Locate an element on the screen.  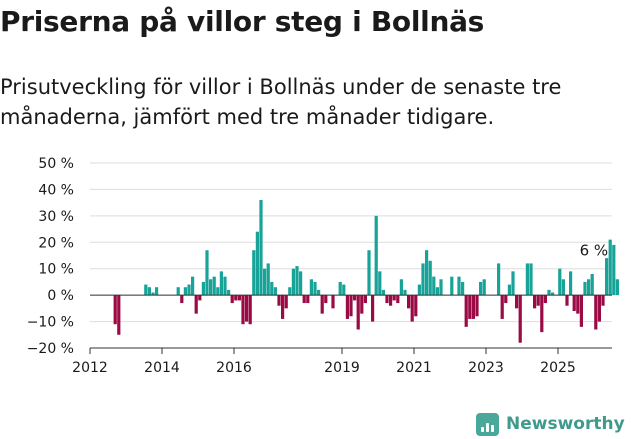
y-tick-label: 20 % is located at coordinates (56, 243).